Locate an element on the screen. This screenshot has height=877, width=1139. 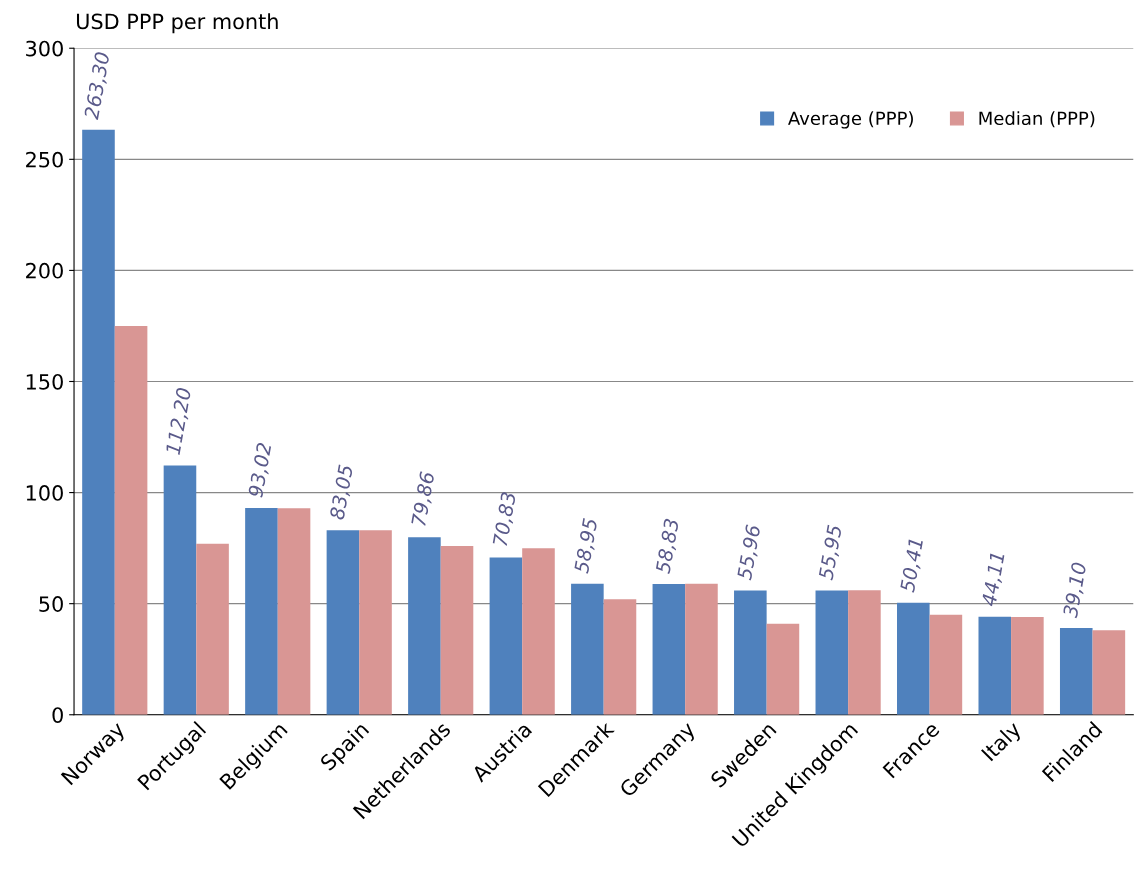
y-tick-label: 0 is located at coordinates (57, 715).